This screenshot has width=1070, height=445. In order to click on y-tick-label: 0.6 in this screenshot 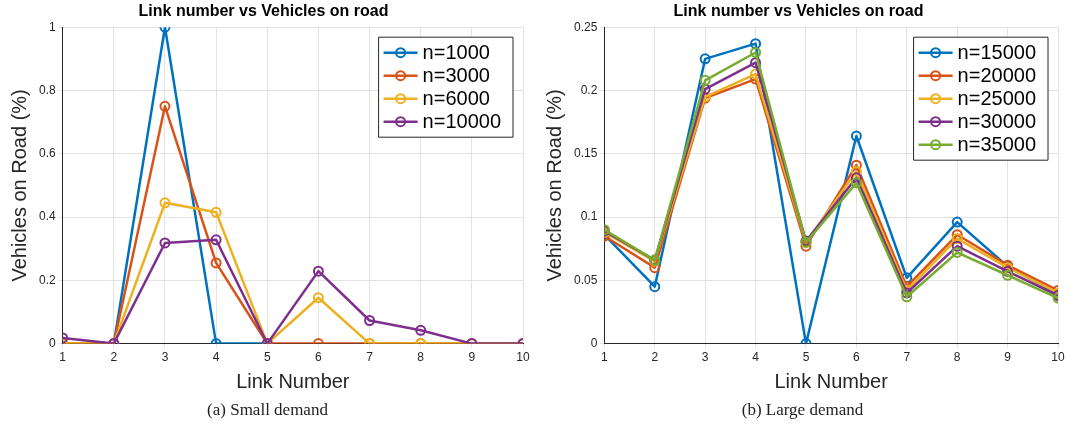, I will do `click(47, 153)`.